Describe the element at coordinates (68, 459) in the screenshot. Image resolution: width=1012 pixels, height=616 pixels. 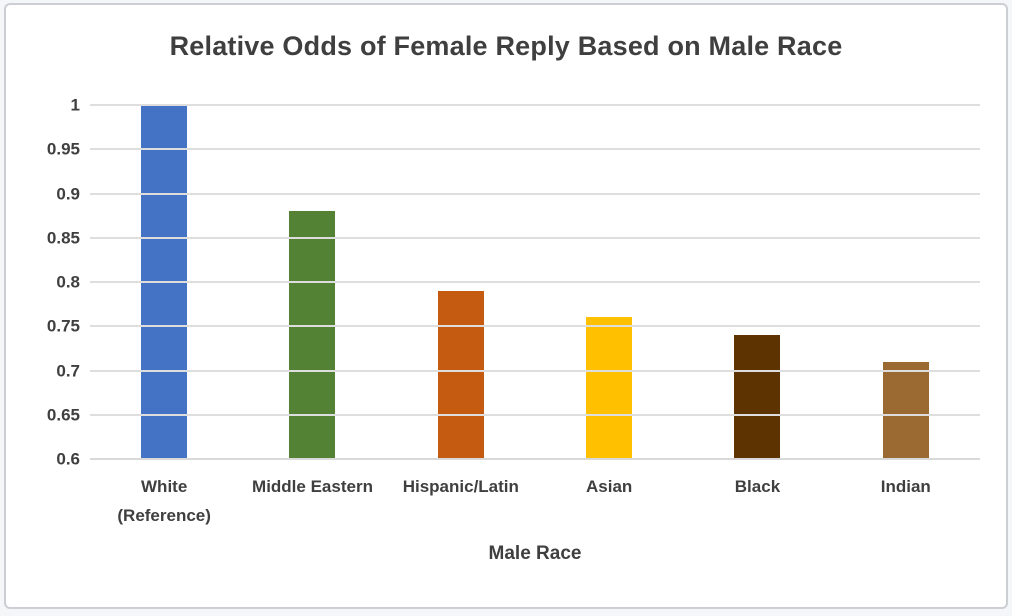
I see `y-tick-label: 0.6` at that location.